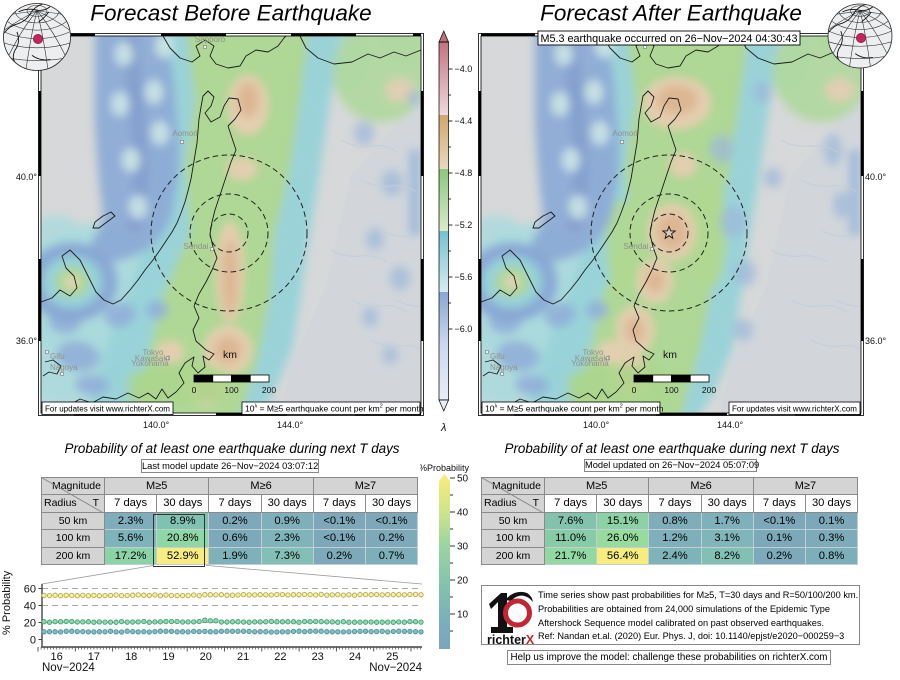 Image resolution: width=900 pixels, height=680 pixels. Describe the element at coordinates (230, 13) in the screenshot. I see `svg-text: Forecast Before Earthquake` at that location.